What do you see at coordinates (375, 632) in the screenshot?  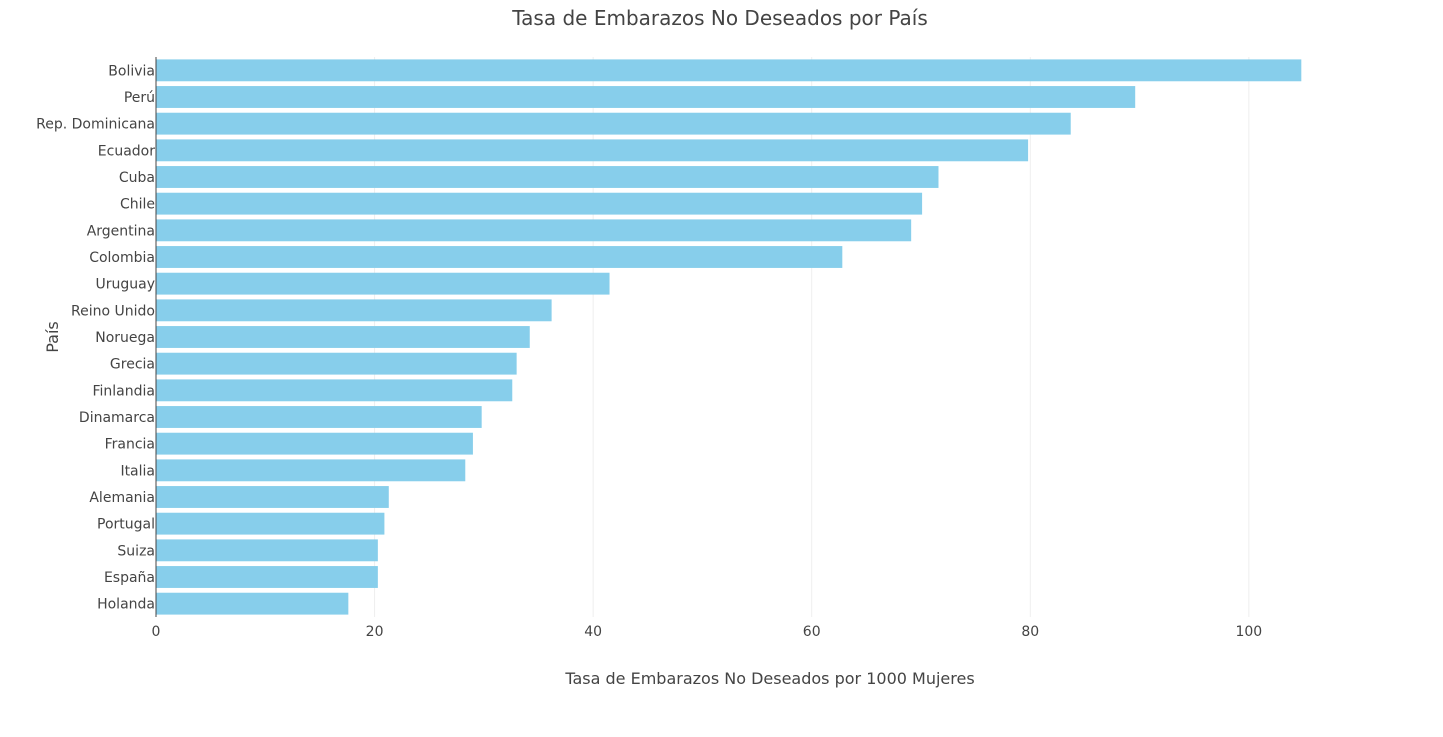 I see `x-tick-label: 20` at bounding box center [375, 632].